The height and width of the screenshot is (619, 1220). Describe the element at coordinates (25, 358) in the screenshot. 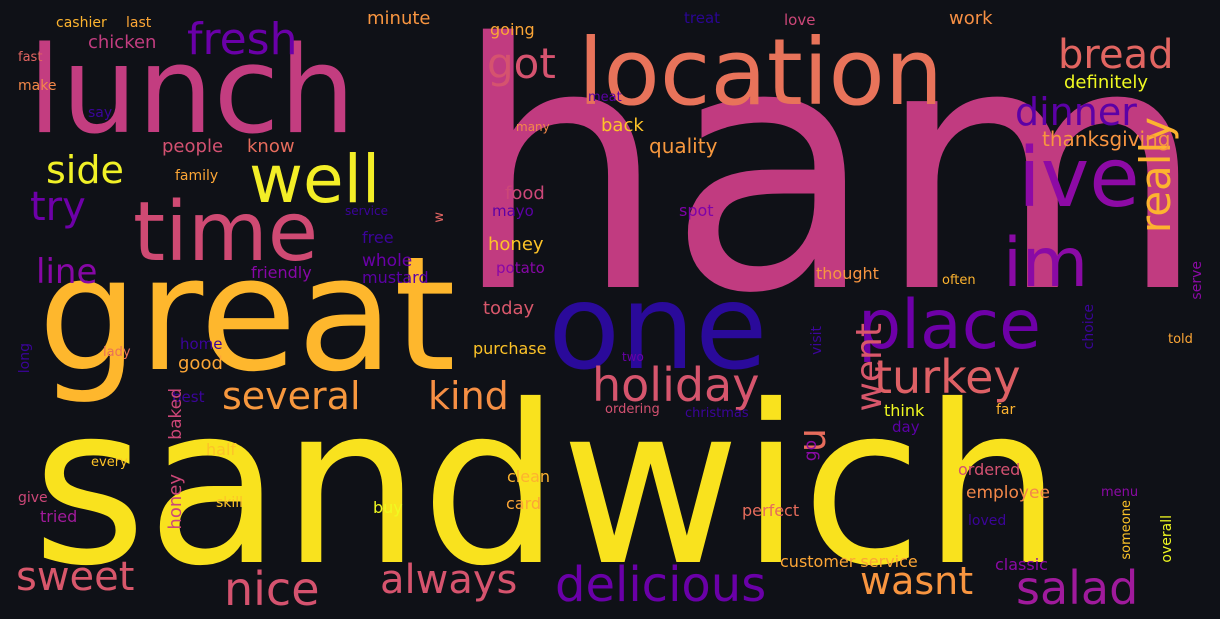

I see `word-long: long` at that location.